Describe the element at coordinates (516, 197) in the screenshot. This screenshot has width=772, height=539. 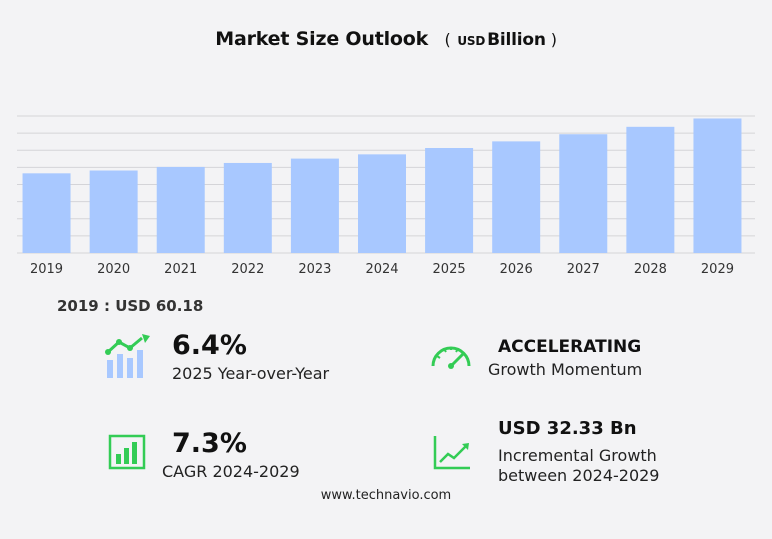
I see `bar-2026` at that location.